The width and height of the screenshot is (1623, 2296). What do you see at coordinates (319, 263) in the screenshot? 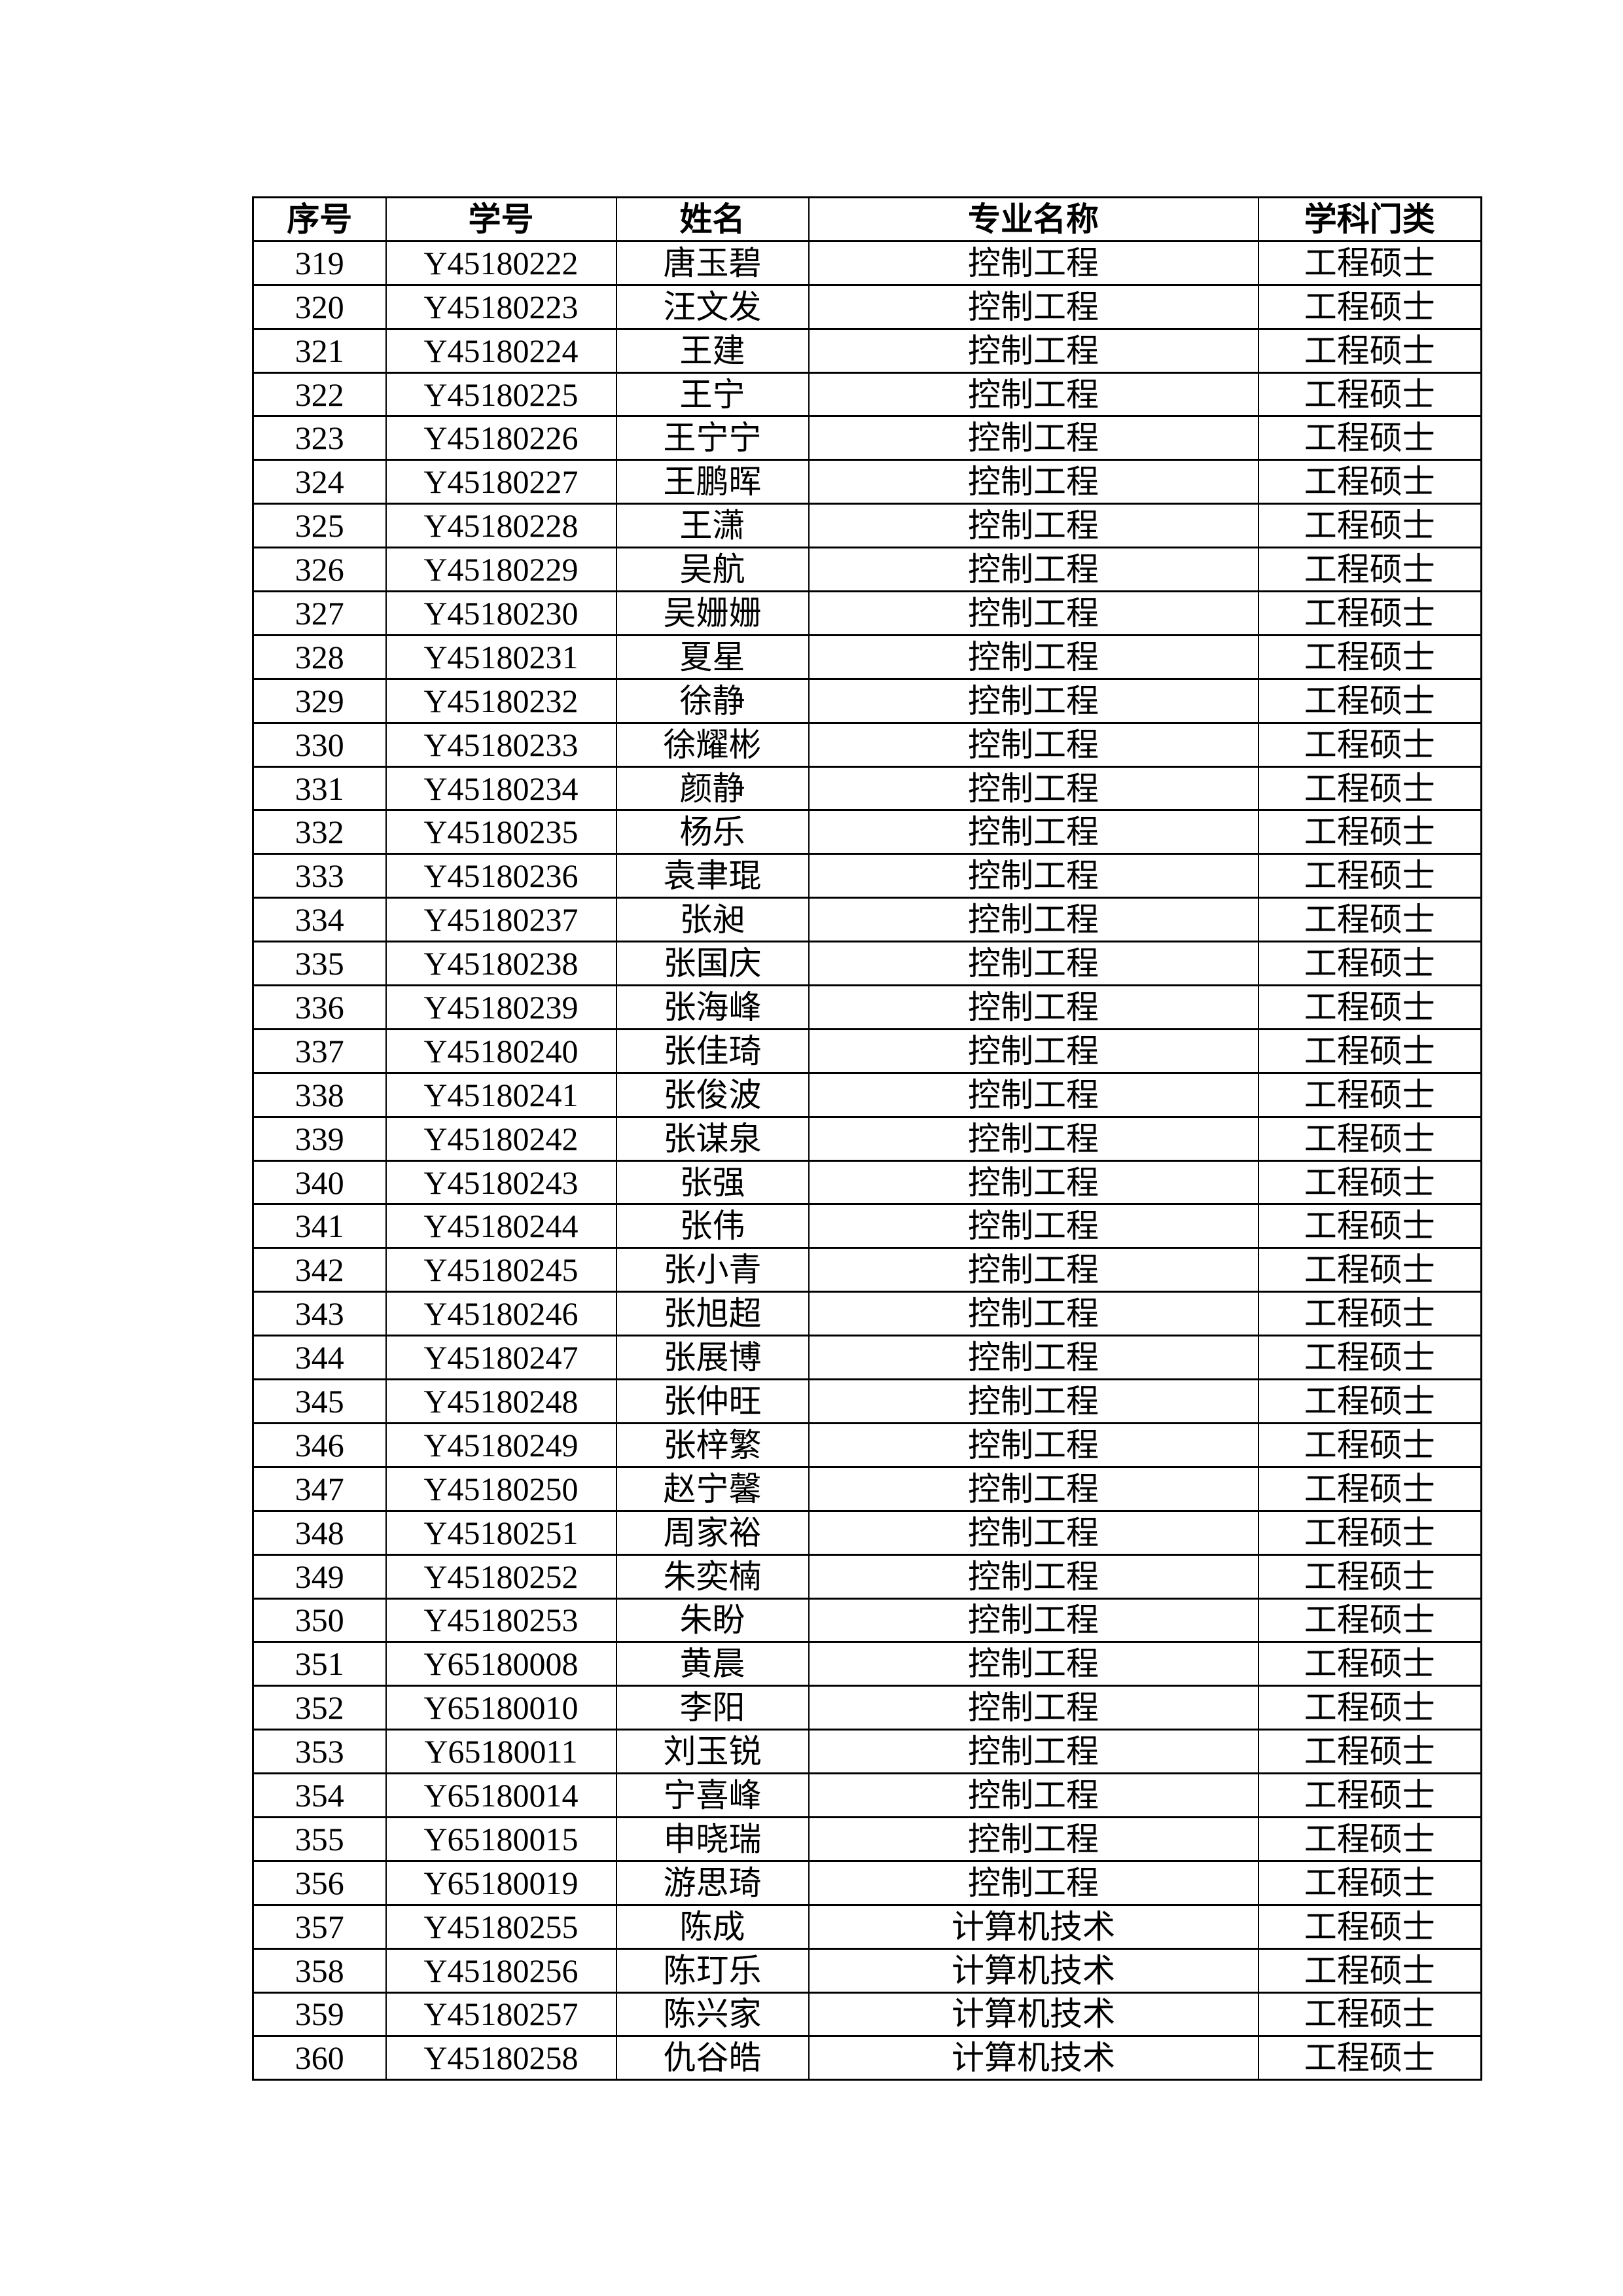
I see `cell-index: 319` at bounding box center [319, 263].